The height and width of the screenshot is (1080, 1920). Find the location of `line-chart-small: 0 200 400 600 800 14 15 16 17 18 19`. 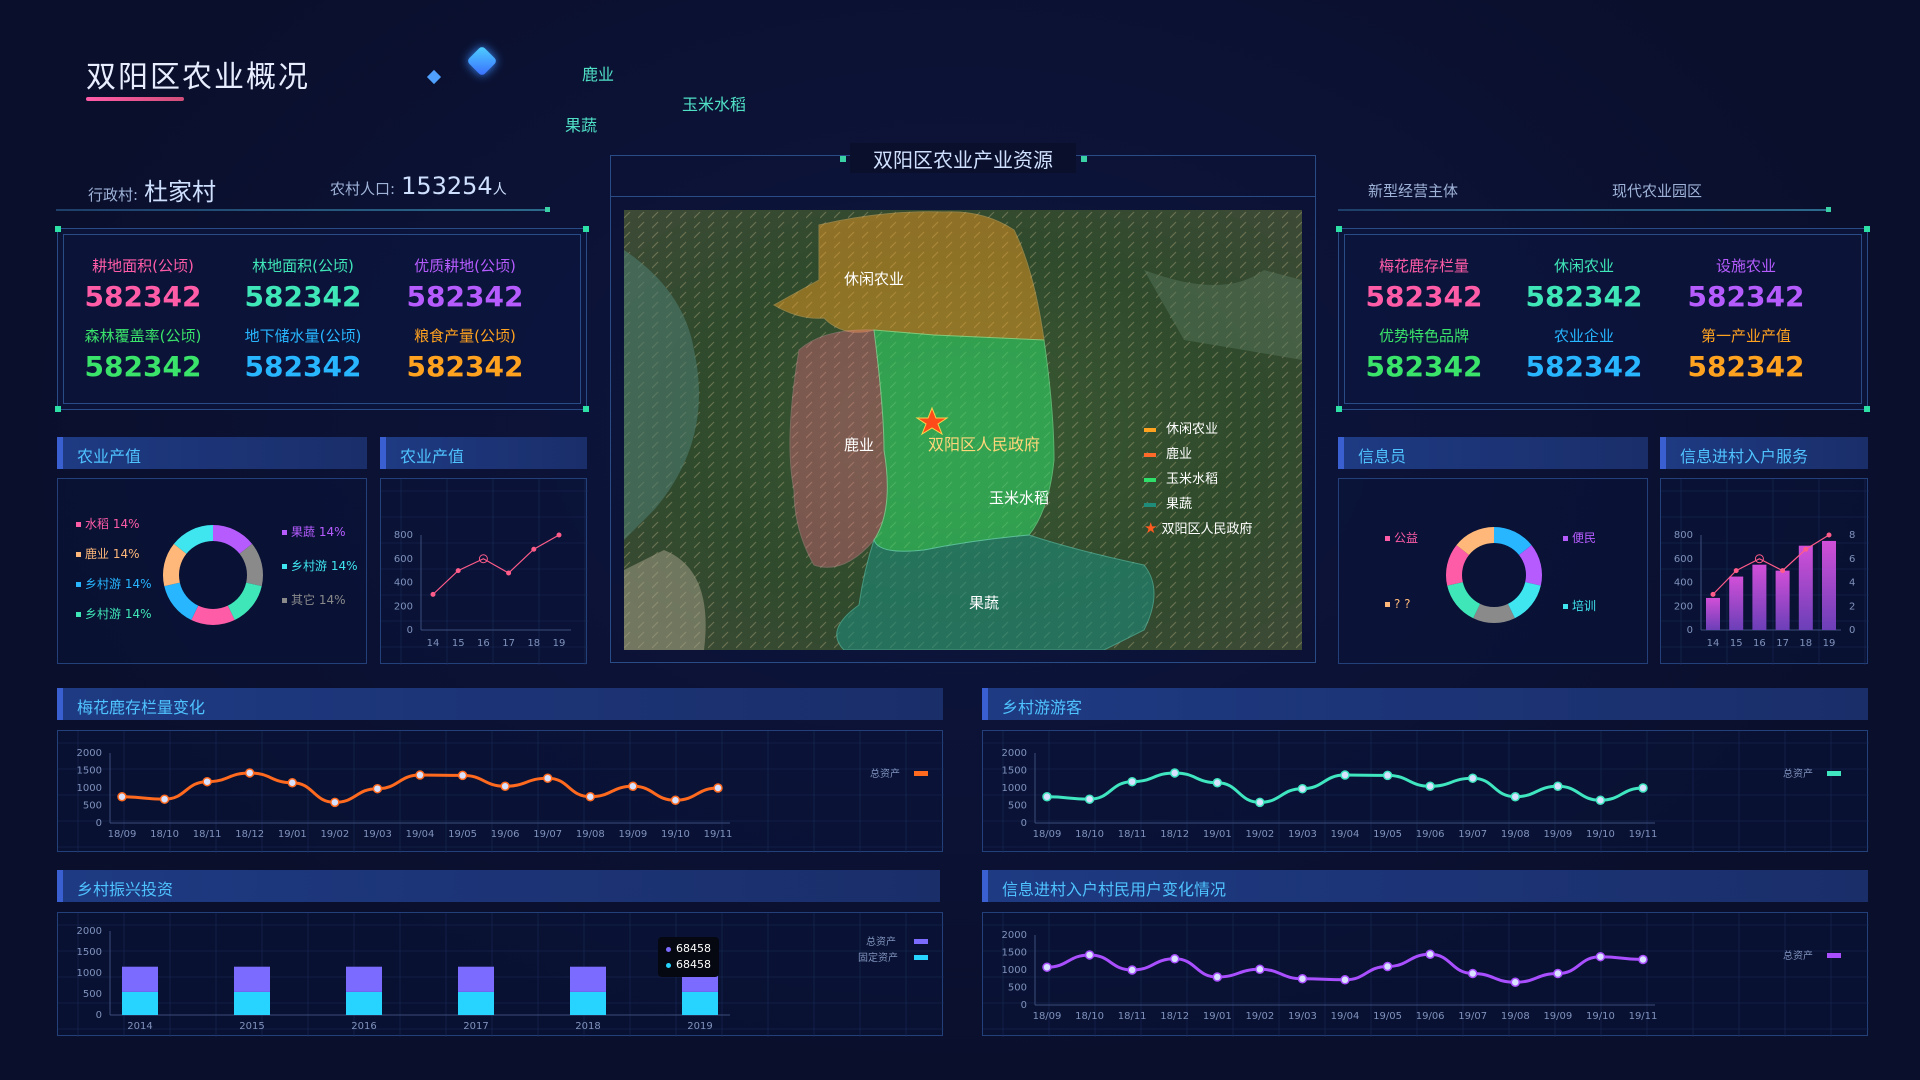

line-chart-small: 0 200 400 600 800 14 15 16 17 18 19 is located at coordinates (484, 571).